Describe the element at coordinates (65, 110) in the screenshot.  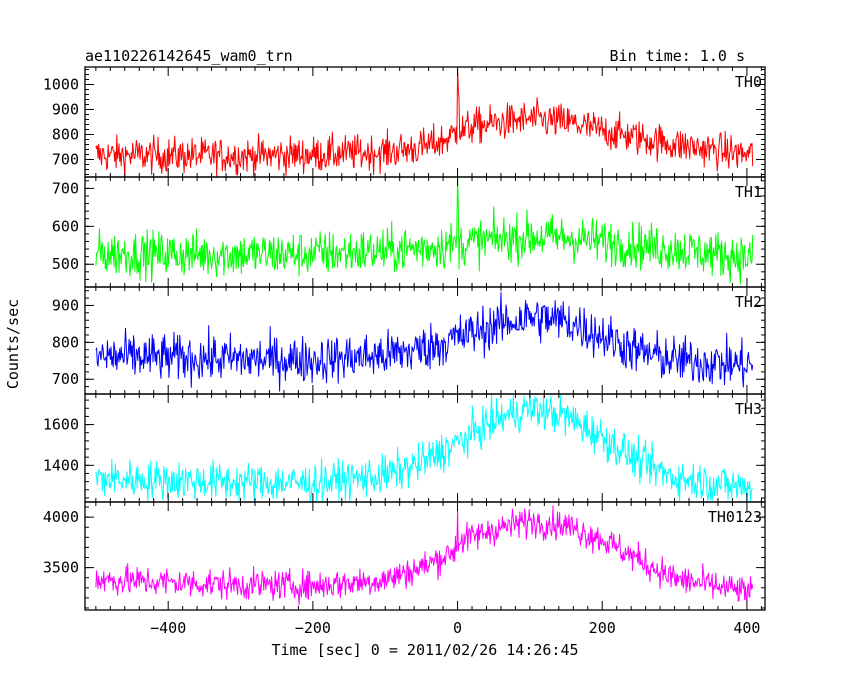
I see `ytick-label-th0-900: 900` at that location.